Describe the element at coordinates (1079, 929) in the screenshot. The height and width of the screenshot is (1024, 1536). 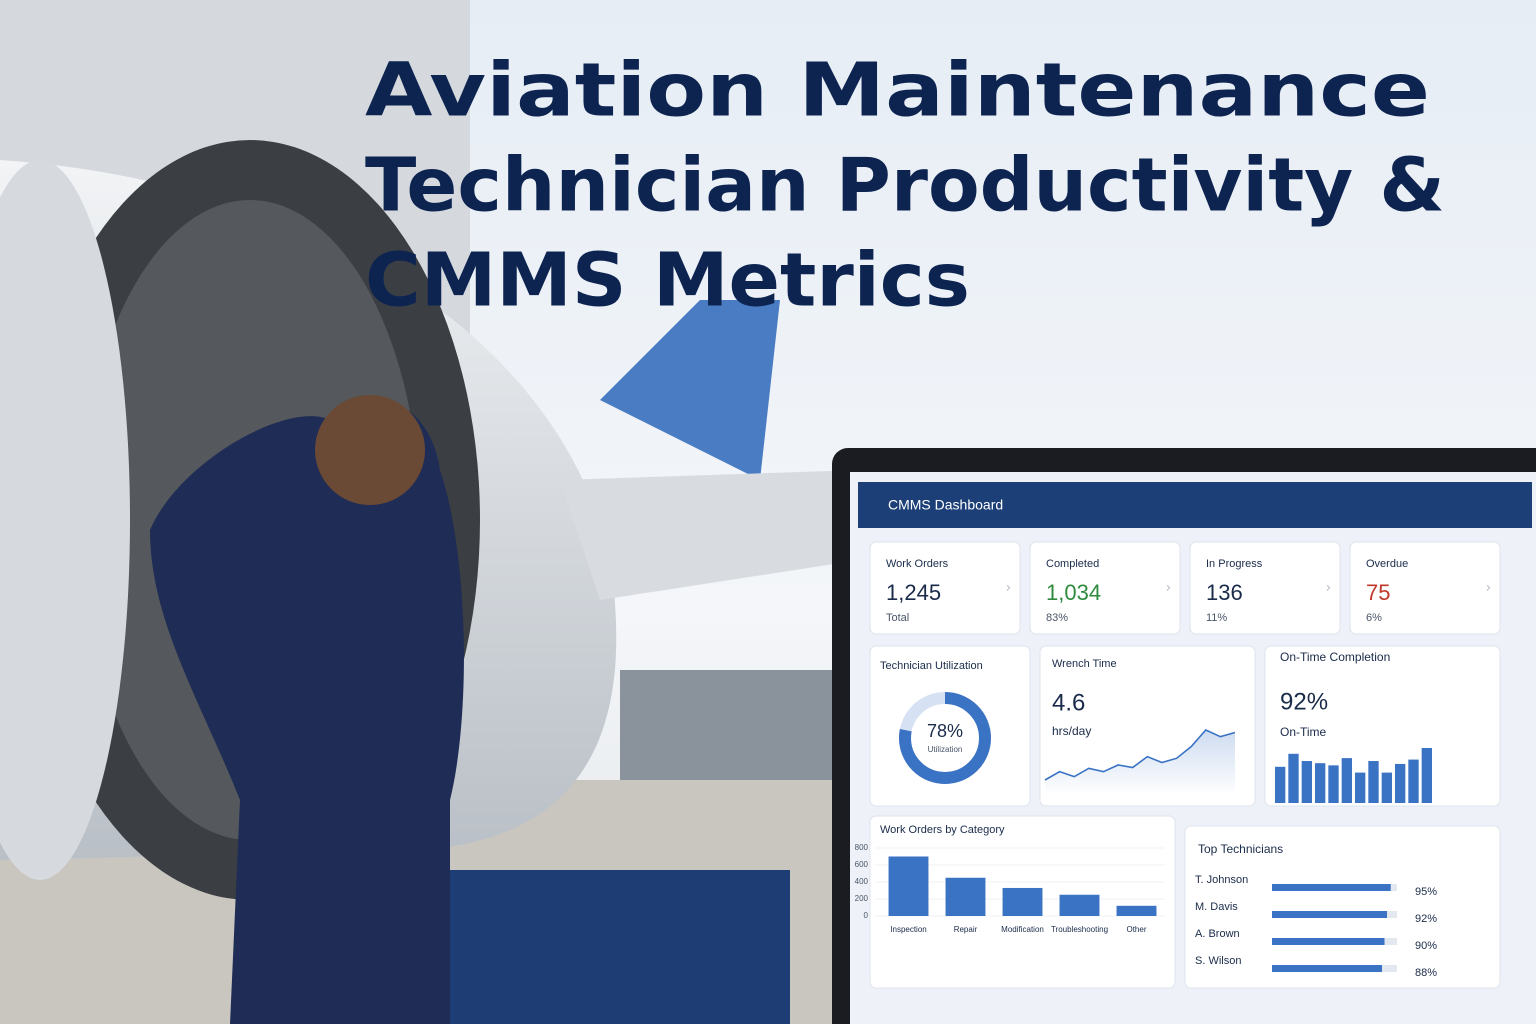
I see `x-tick-label: Troubleshooting` at that location.